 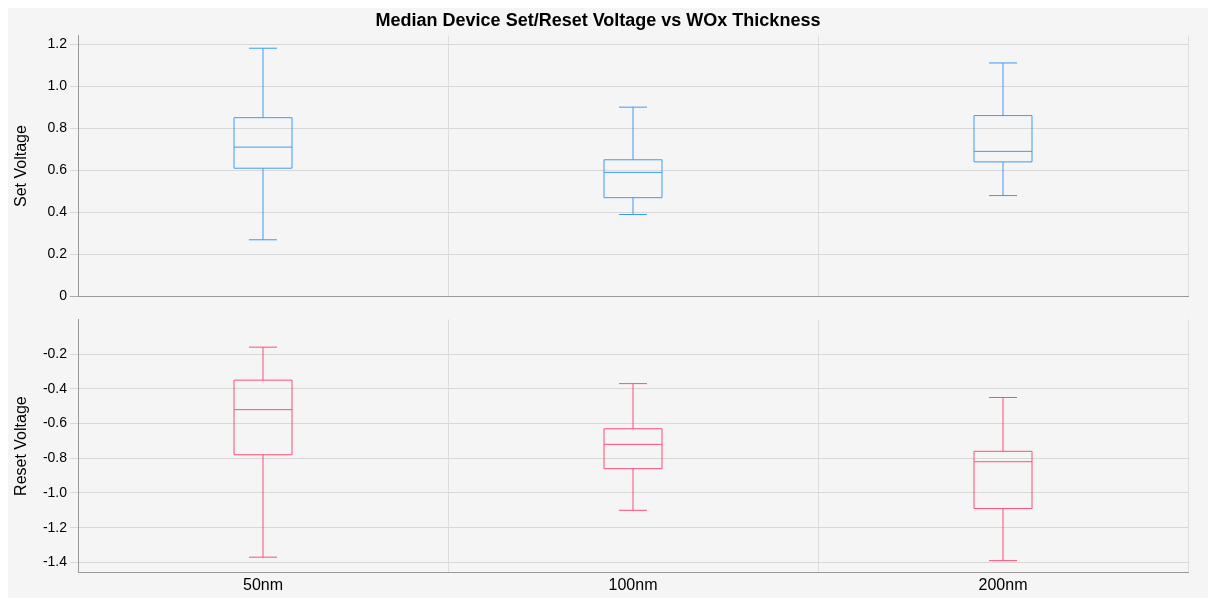 What do you see at coordinates (55, 491) in the screenshot?
I see `y-tick-label: -1.0` at bounding box center [55, 491].